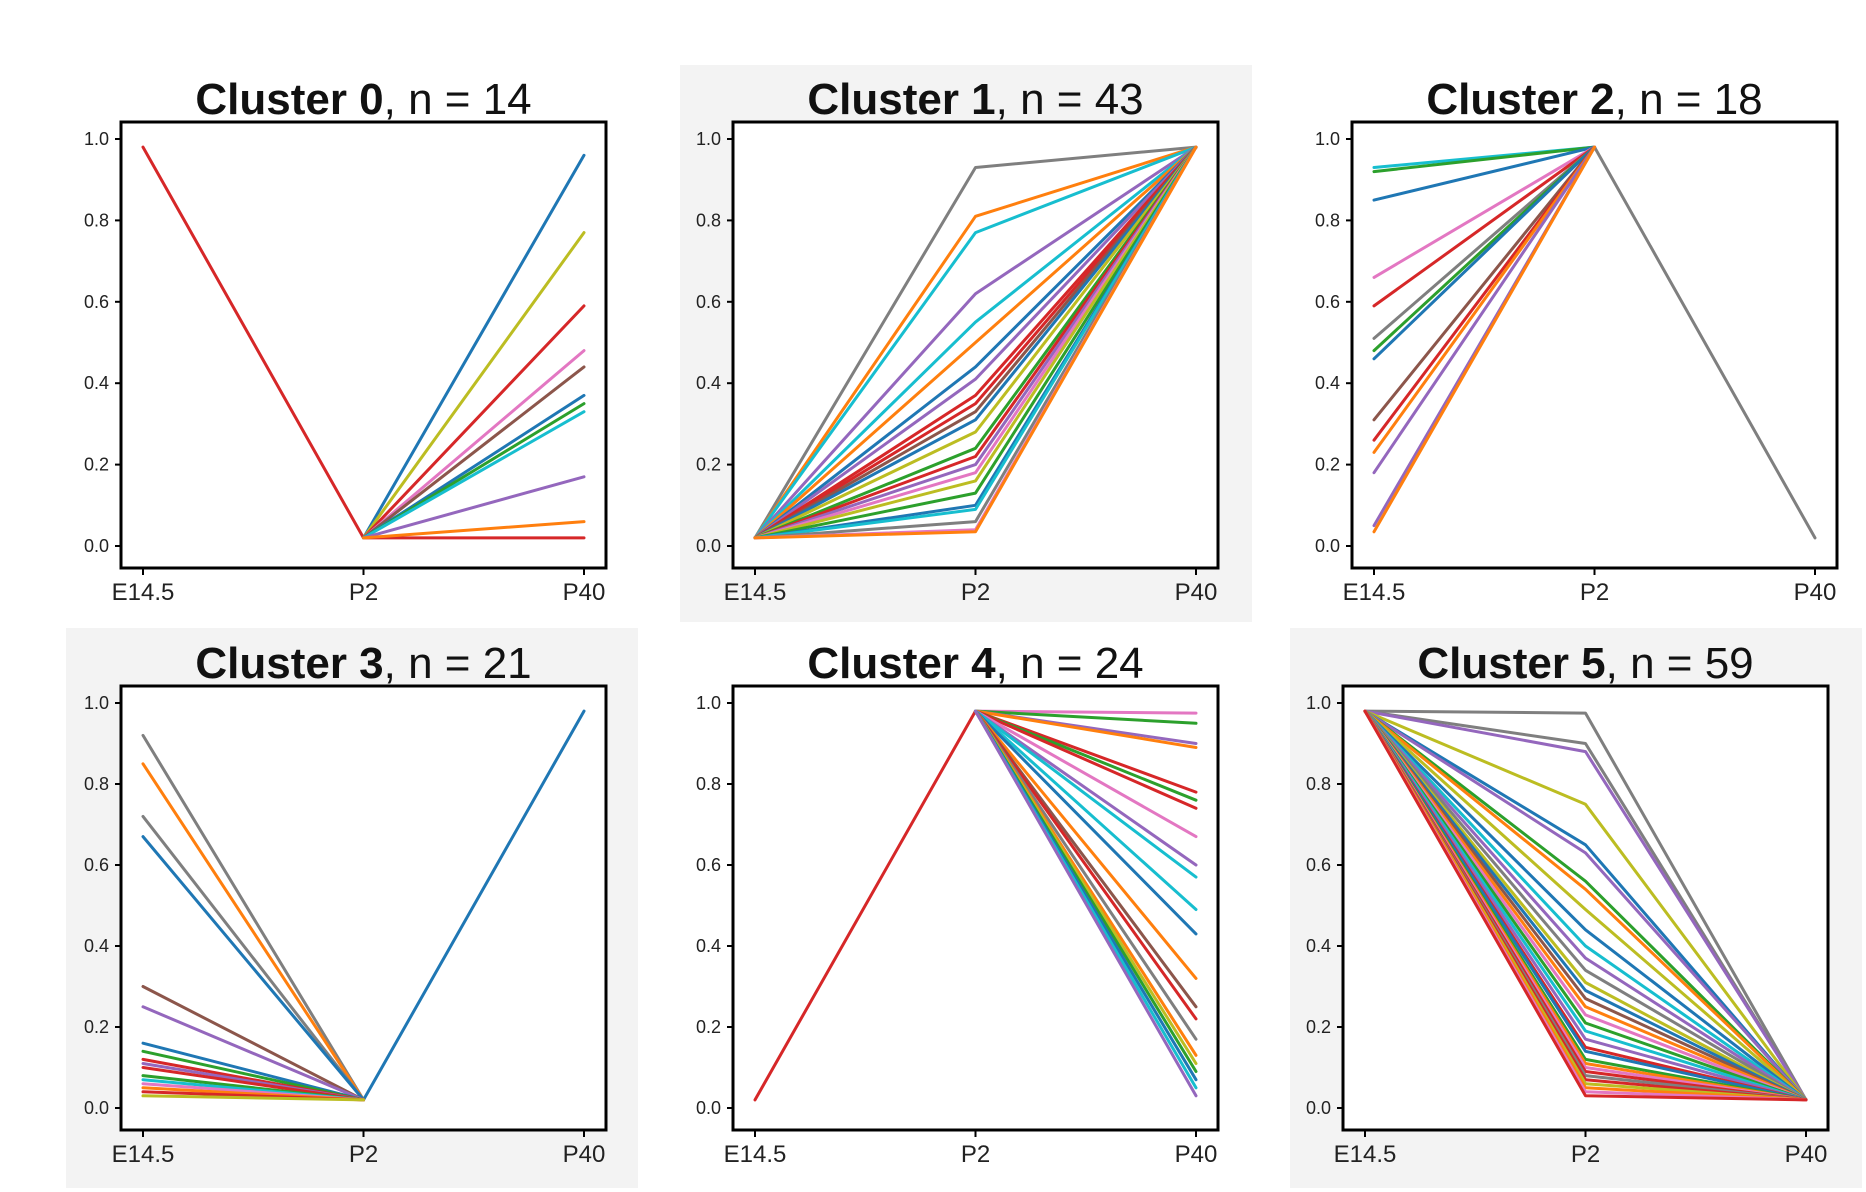 This screenshot has height=1192, width=1866. What do you see at coordinates (289, 663) in the screenshot?
I see `chart-title-cluster: Cluster 3` at bounding box center [289, 663].